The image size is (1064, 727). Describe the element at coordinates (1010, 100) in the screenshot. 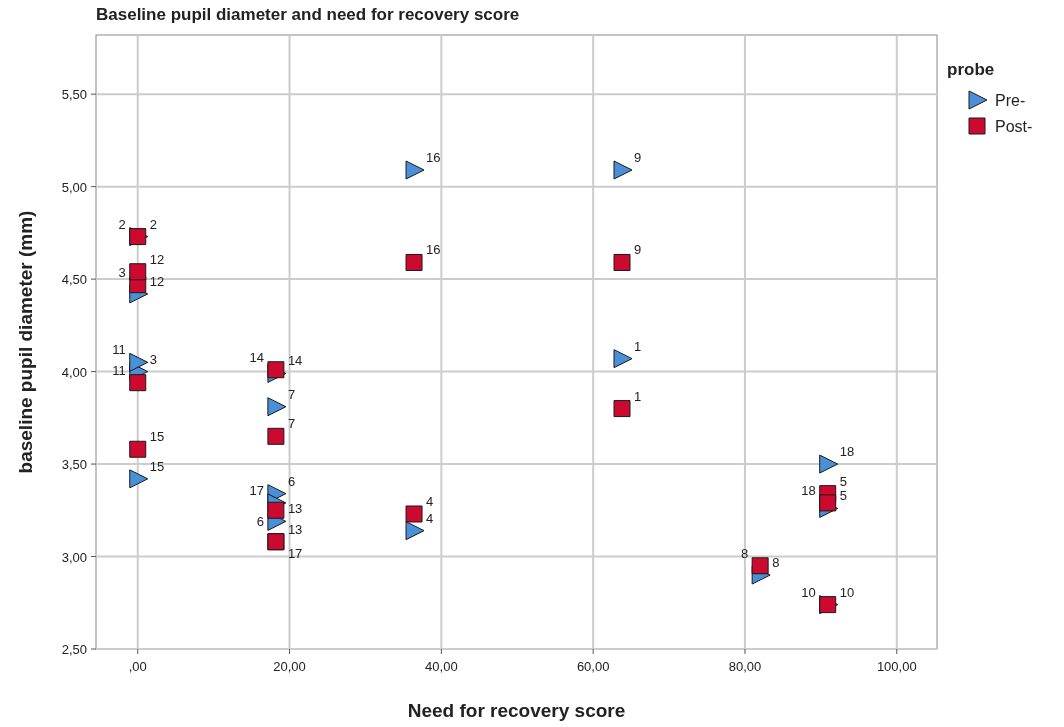

I see `legend-label: Pre-` at that location.